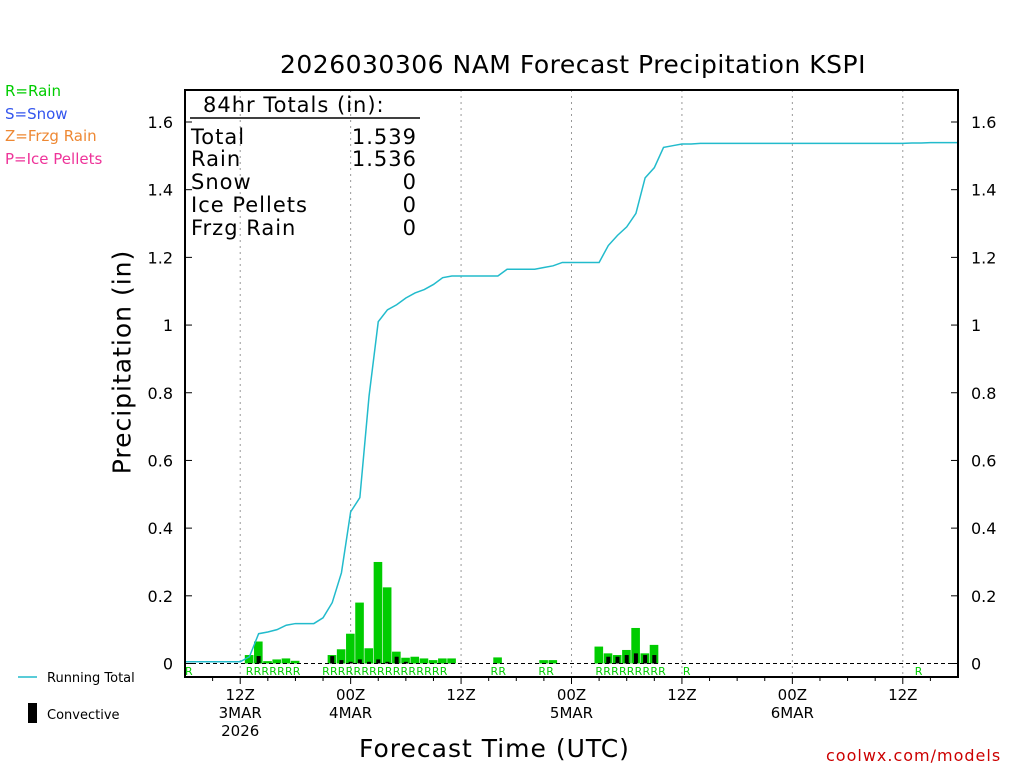 This screenshot has height=768, width=1024. I want to click on totals-snow-value: 0, so click(410, 182).